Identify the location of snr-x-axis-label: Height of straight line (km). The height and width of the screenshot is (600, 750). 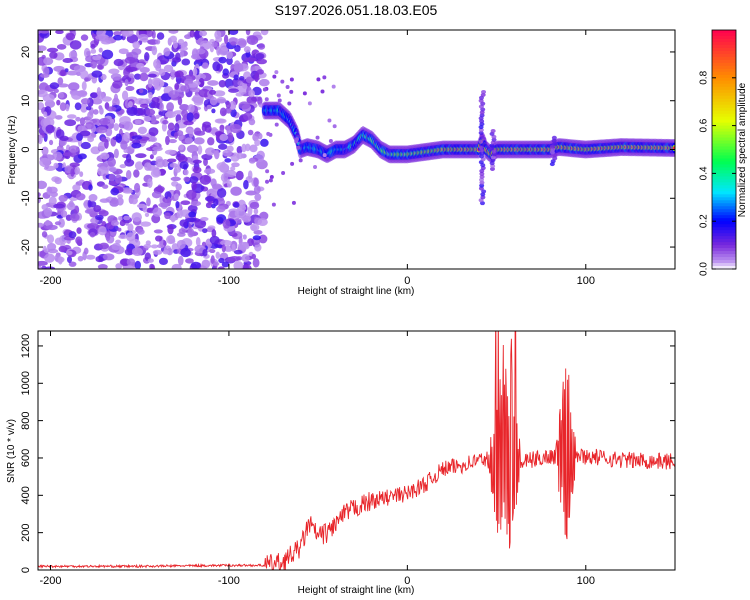
(356, 590).